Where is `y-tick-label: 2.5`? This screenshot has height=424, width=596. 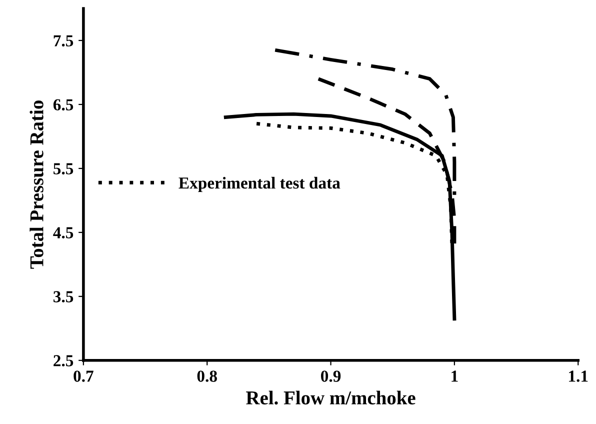 y-tick-label: 2.5 is located at coordinates (64, 360).